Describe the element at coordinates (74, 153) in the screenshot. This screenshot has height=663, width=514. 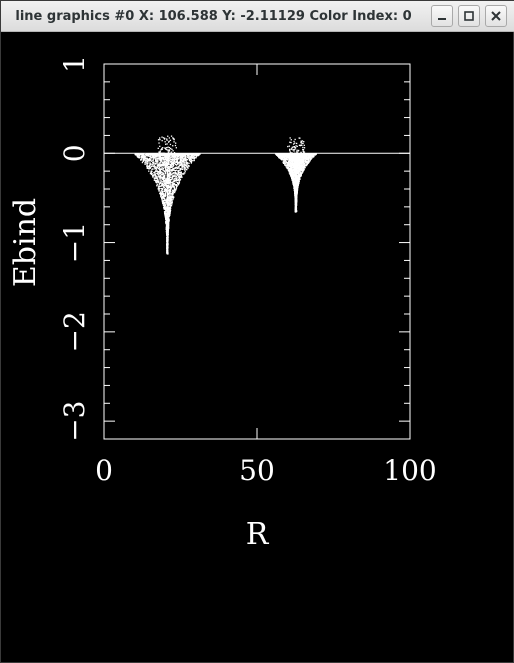
I see `y-tick-label-0: 0` at that location.